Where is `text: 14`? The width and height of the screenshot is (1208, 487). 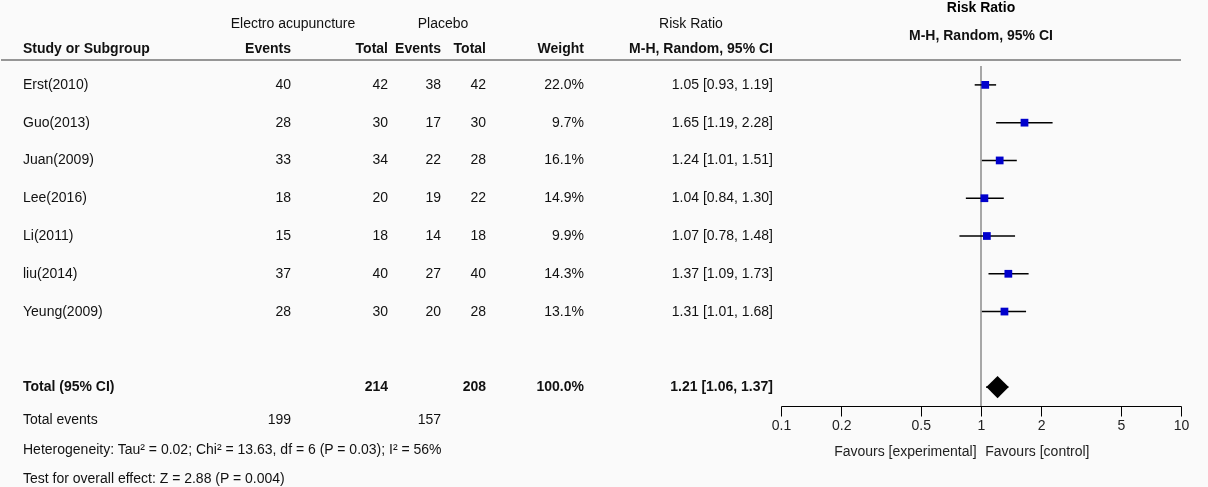
text: 14 is located at coordinates (433, 235).